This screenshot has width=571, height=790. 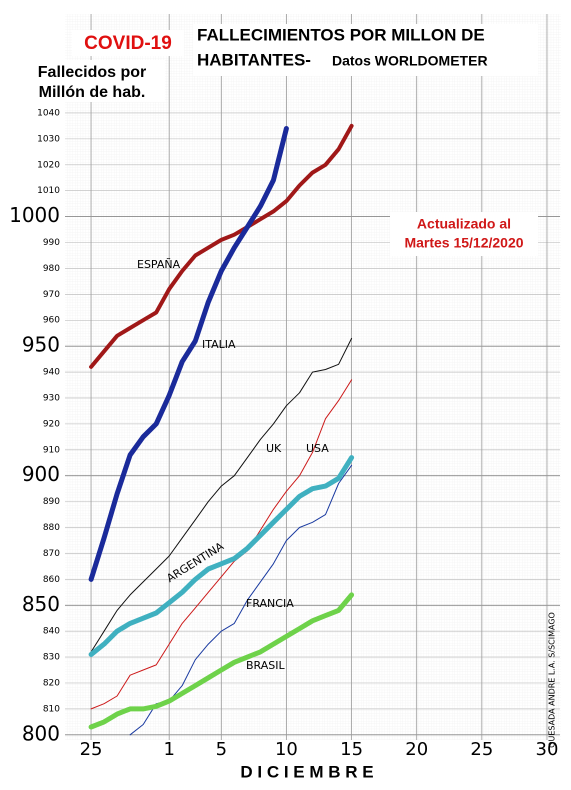 I want to click on y-tick-label: 980, so click(x=51, y=269).